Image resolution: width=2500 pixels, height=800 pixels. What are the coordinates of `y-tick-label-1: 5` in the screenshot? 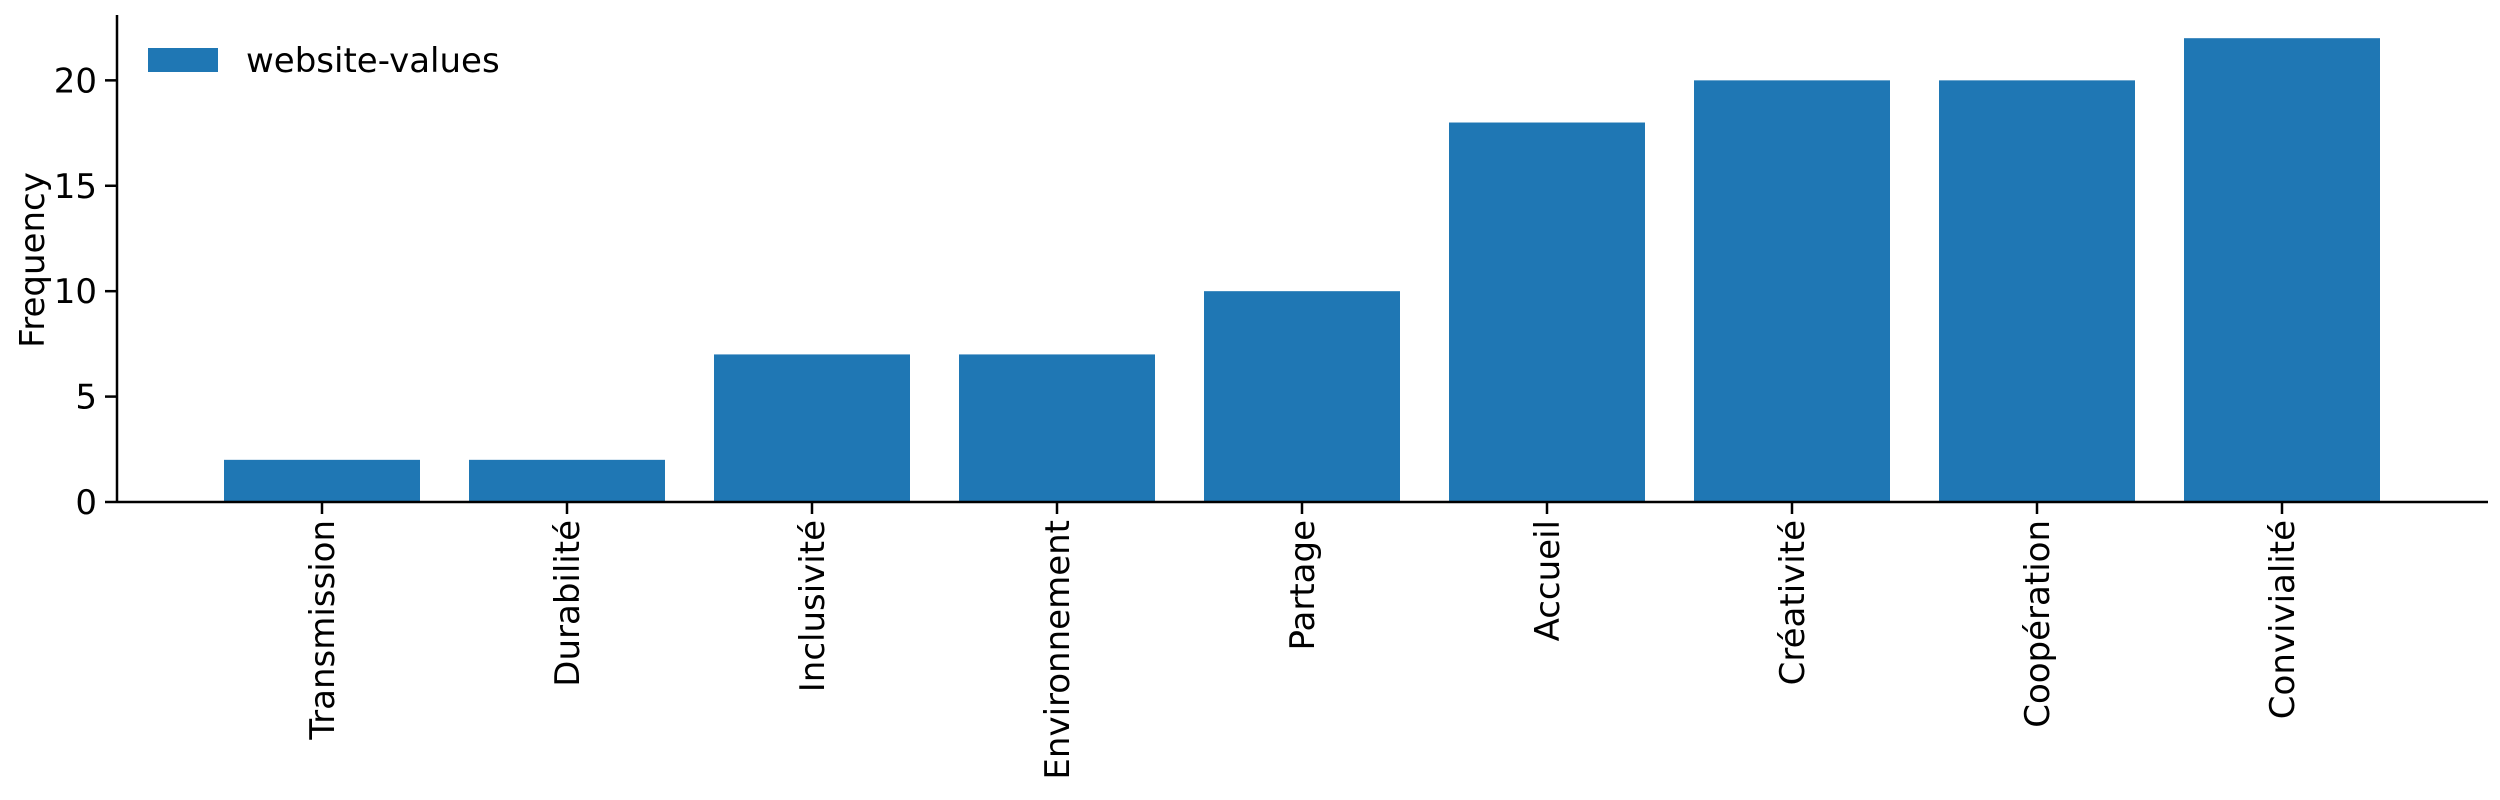 It's located at (86, 398).